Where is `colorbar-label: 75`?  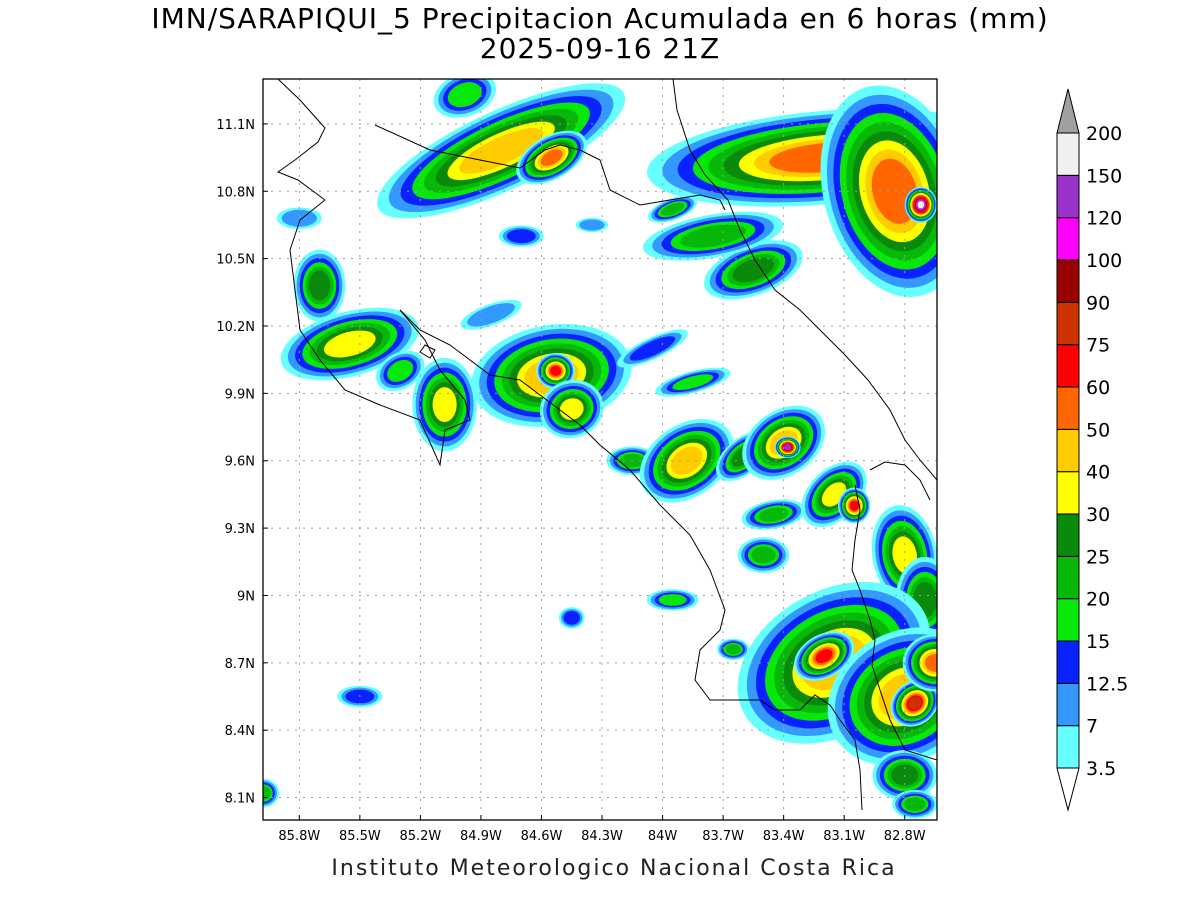 colorbar-label: 75 is located at coordinates (1098, 346).